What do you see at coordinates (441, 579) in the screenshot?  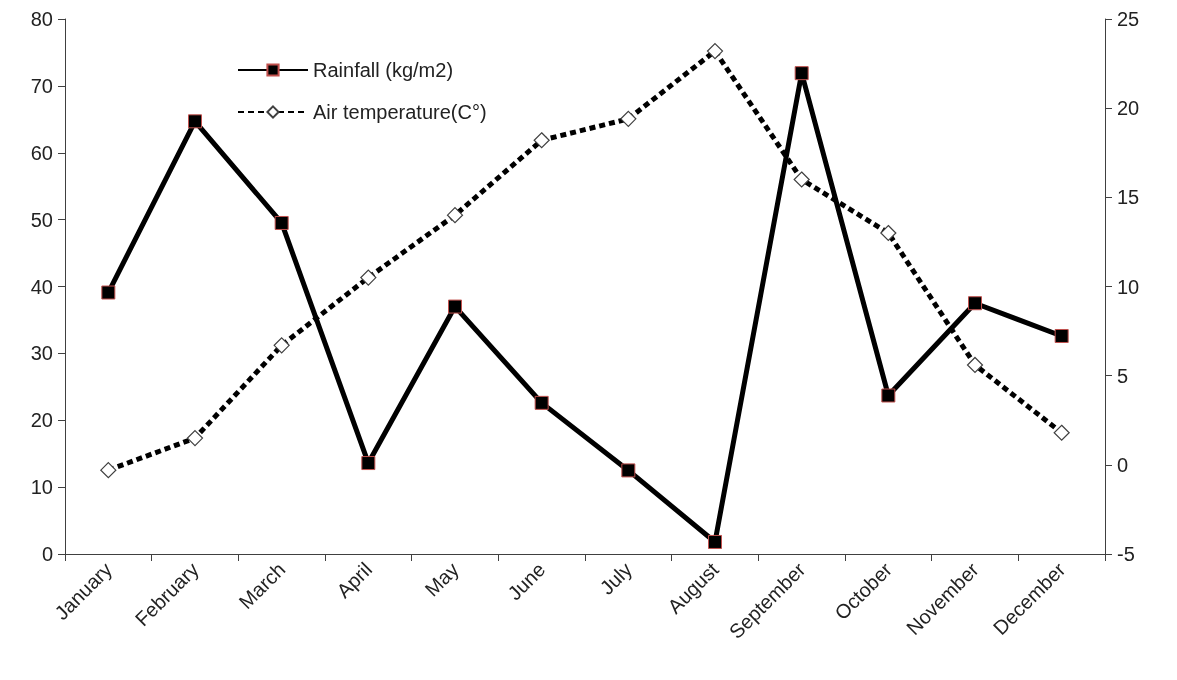 I see `x-tick-label: May` at bounding box center [441, 579].